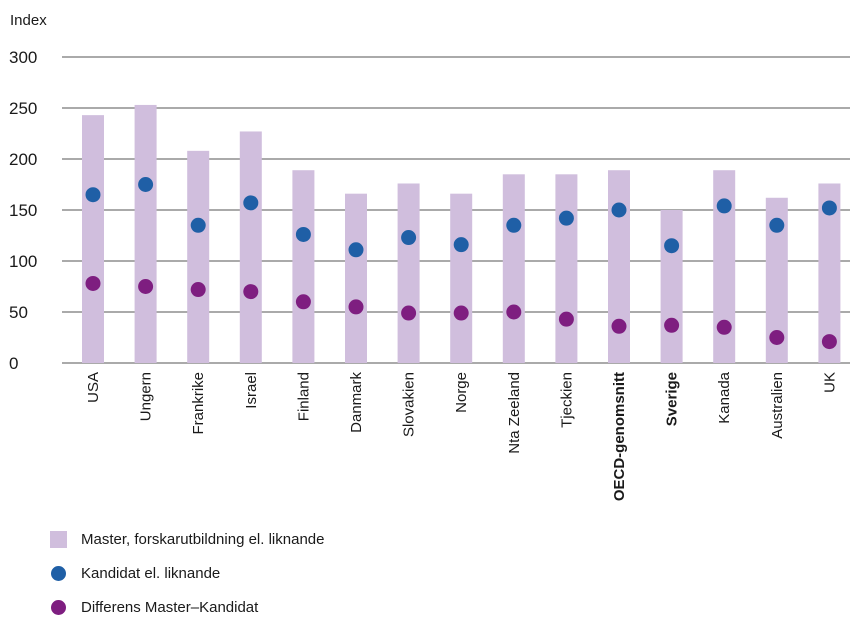  I want to click on x-tick-label: Australien, so click(777, 405).